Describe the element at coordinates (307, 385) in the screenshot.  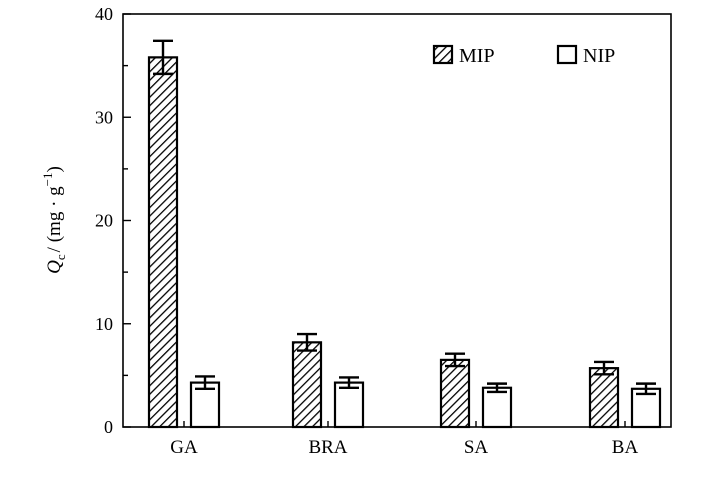
I see `bar-mip-bra` at that location.